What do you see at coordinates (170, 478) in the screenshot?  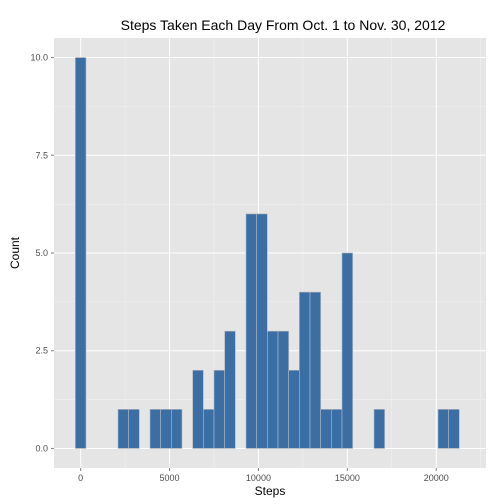 I see `x-tick-label: 5000` at bounding box center [170, 478].